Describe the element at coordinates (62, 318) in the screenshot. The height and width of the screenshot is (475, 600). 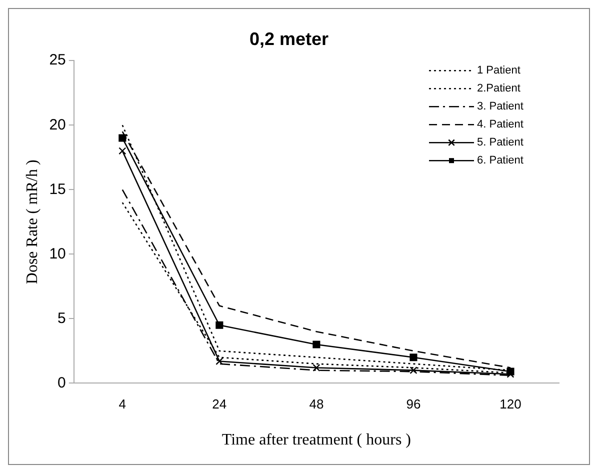
I see `y-tick-label: 5` at that location.